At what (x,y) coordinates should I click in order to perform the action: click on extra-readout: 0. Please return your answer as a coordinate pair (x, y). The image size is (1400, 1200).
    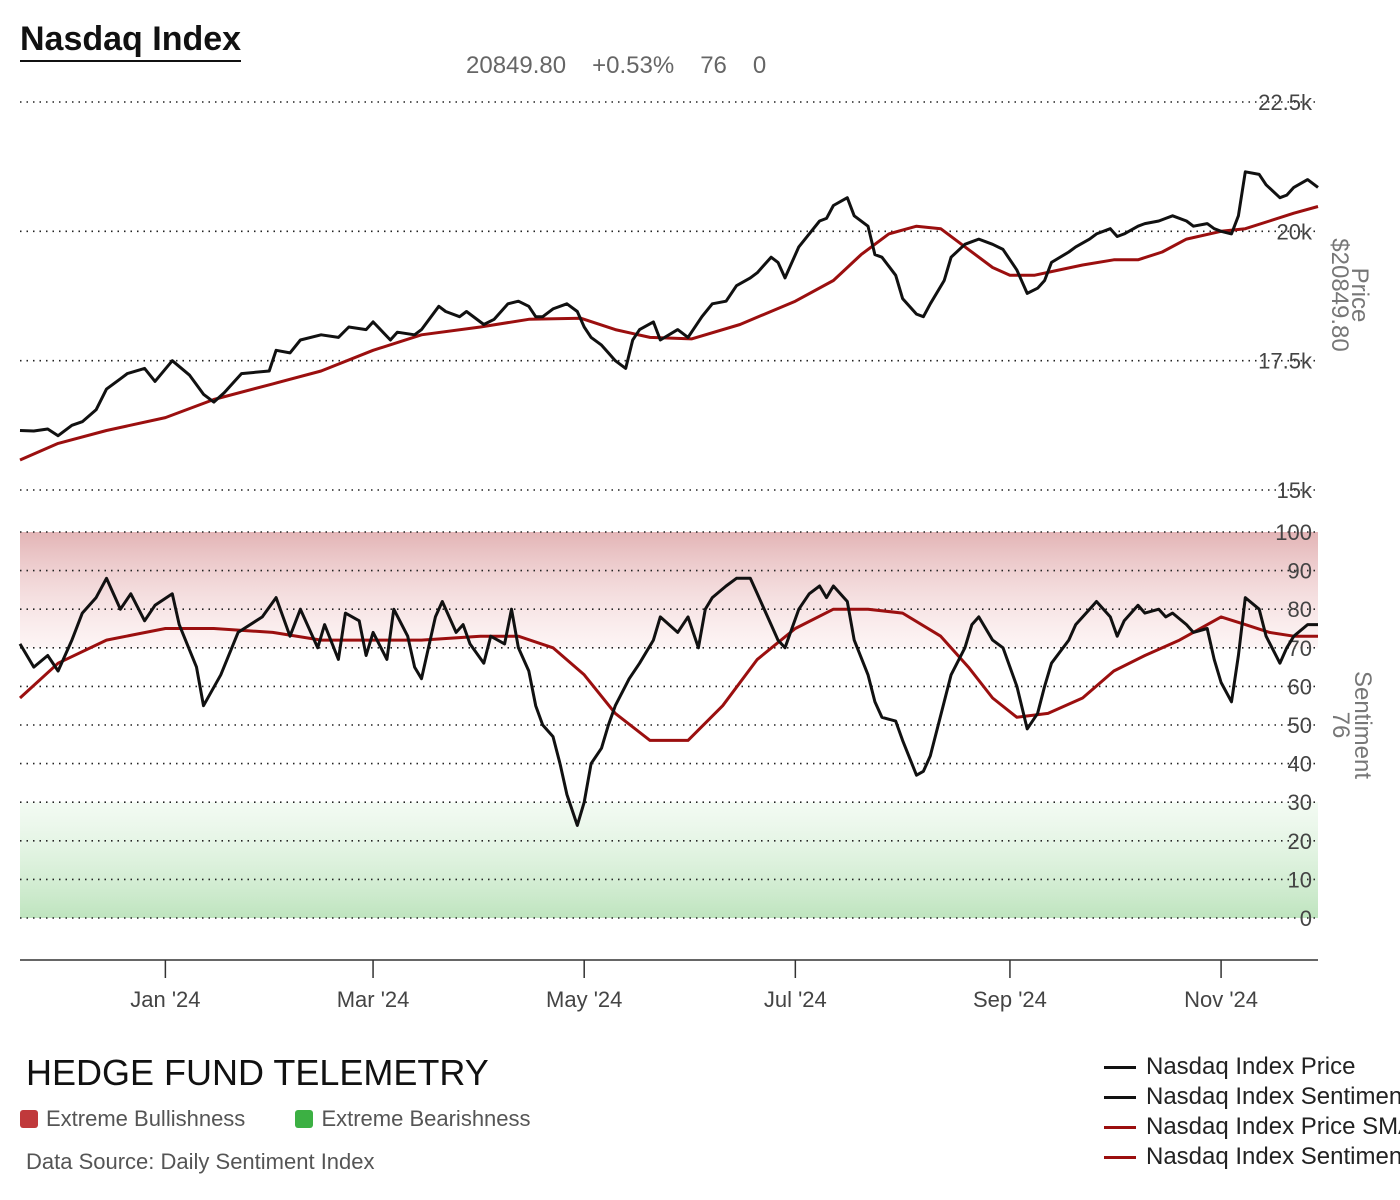
    Looking at the image, I should click on (759, 65).